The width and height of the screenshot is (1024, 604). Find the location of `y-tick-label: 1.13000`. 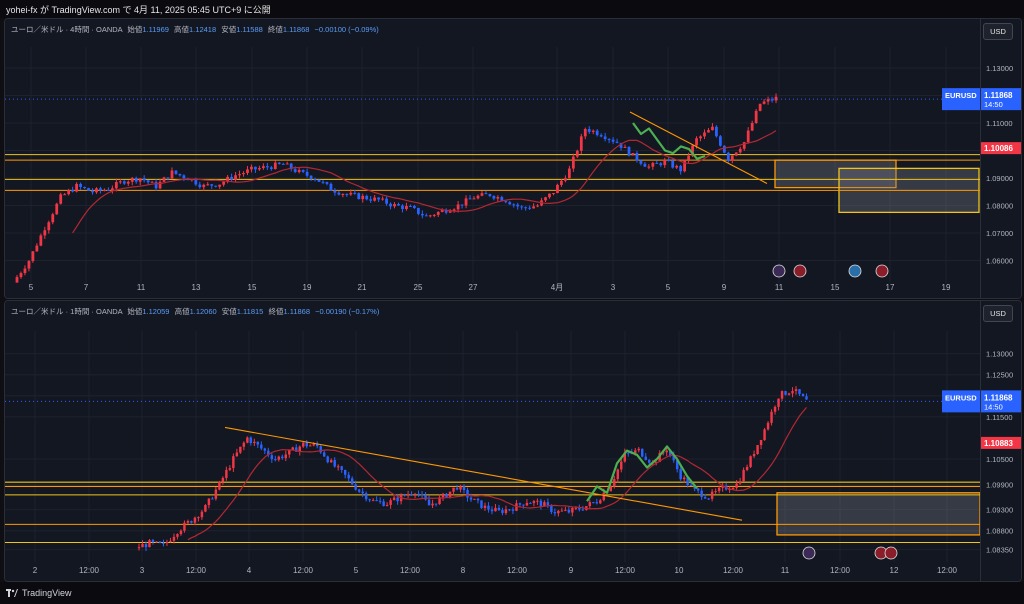

y-tick-label: 1.13000 is located at coordinates (999, 68).